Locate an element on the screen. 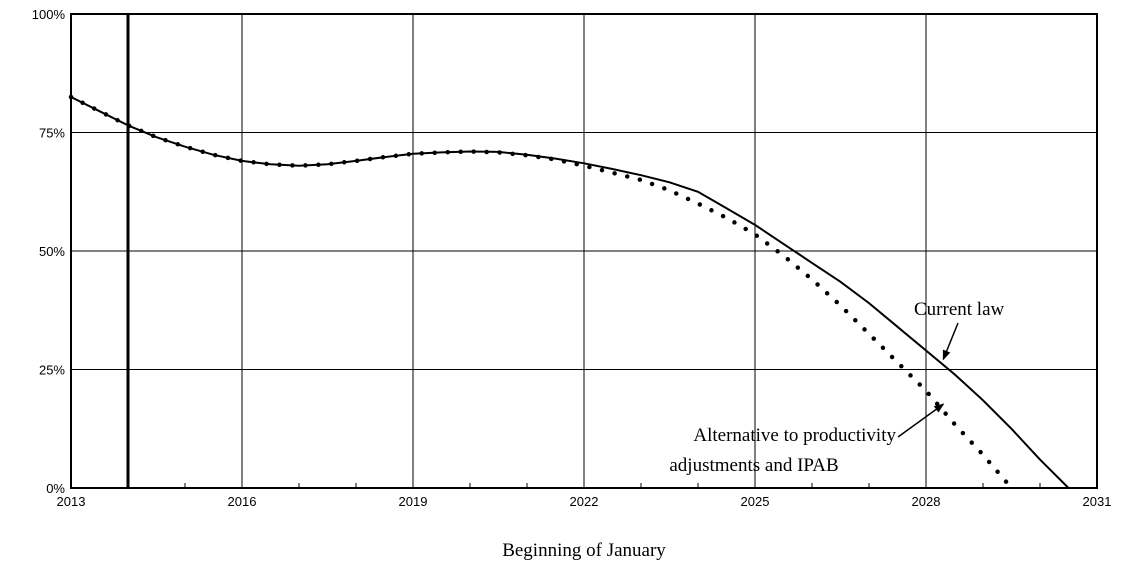 This screenshot has width=1122, height=569. alternative-label-line1: Alternative to productivity is located at coordinates (794, 435).